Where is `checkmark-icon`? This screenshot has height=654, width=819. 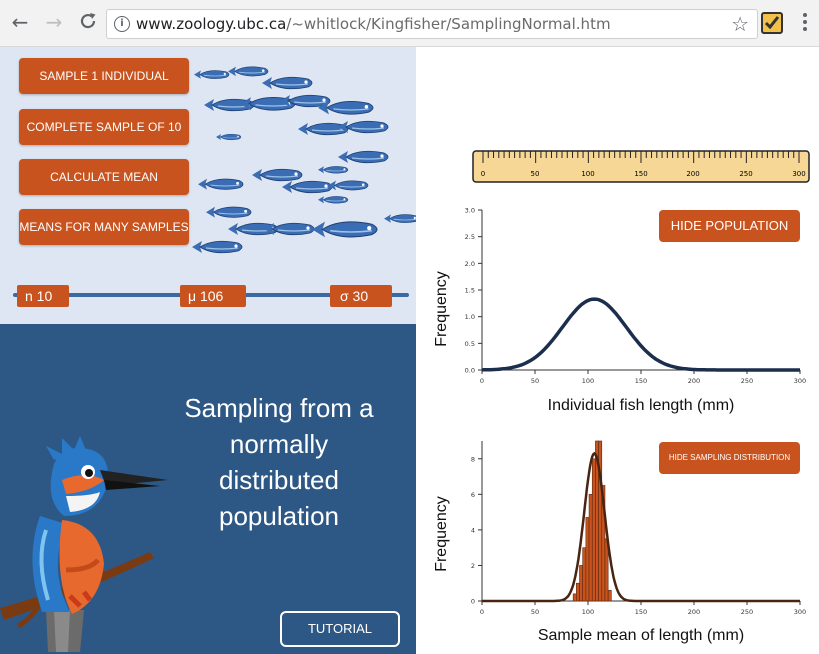 checkmark-icon is located at coordinates (772, 23).